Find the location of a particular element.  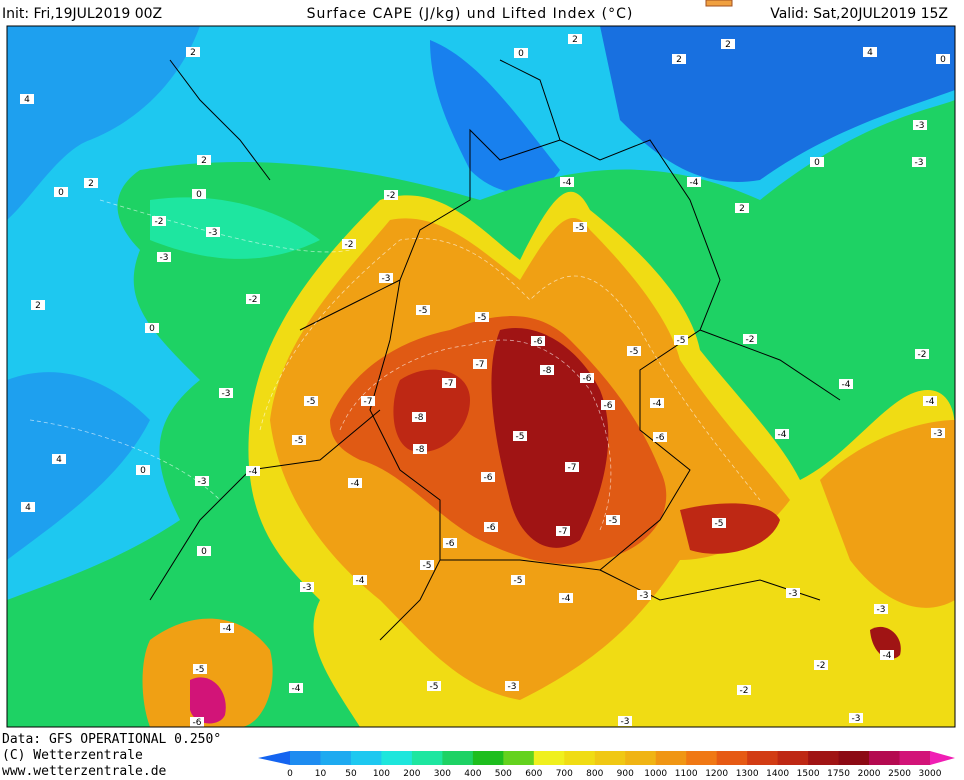

colorbar-label: 2500 is located at coordinates (899, 774).